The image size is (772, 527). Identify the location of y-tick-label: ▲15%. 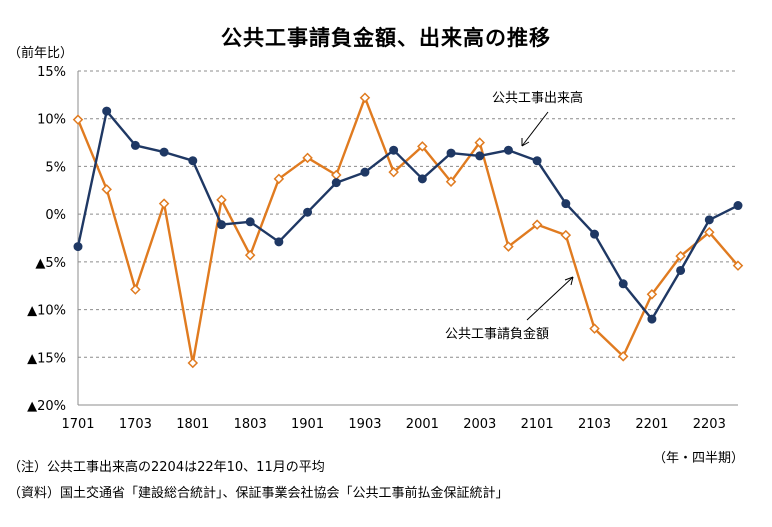
(46, 358).